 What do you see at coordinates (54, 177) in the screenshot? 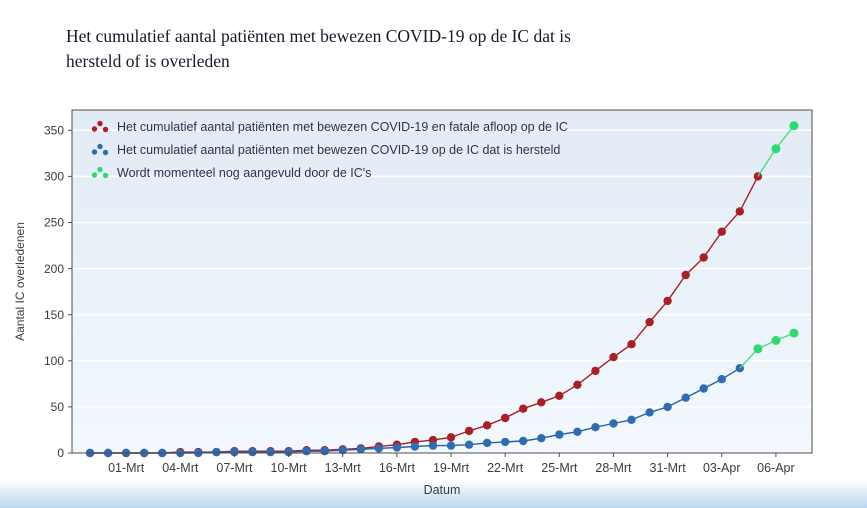
I see `y-tick-label: 300` at bounding box center [54, 177].